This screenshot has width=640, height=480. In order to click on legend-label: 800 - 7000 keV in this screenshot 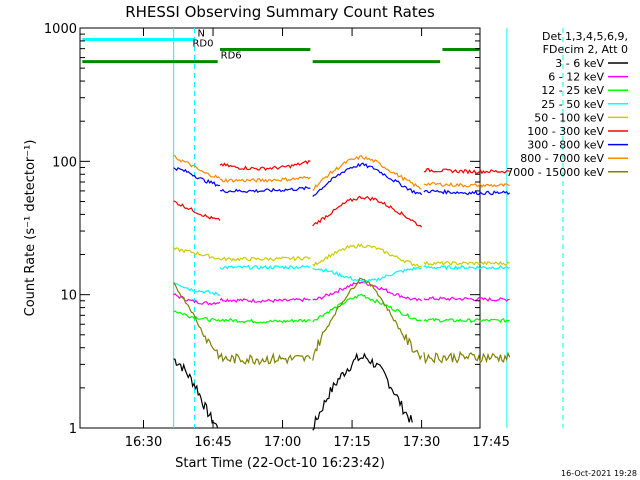, I will do `click(562, 158)`.